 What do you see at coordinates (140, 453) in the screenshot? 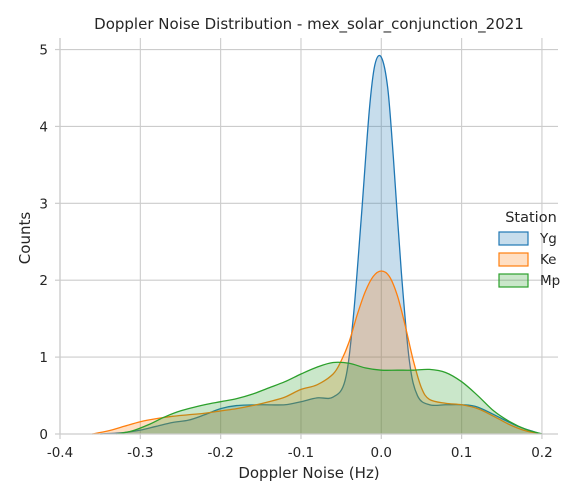
I see `x-tick-label: -0.3` at bounding box center [140, 453].